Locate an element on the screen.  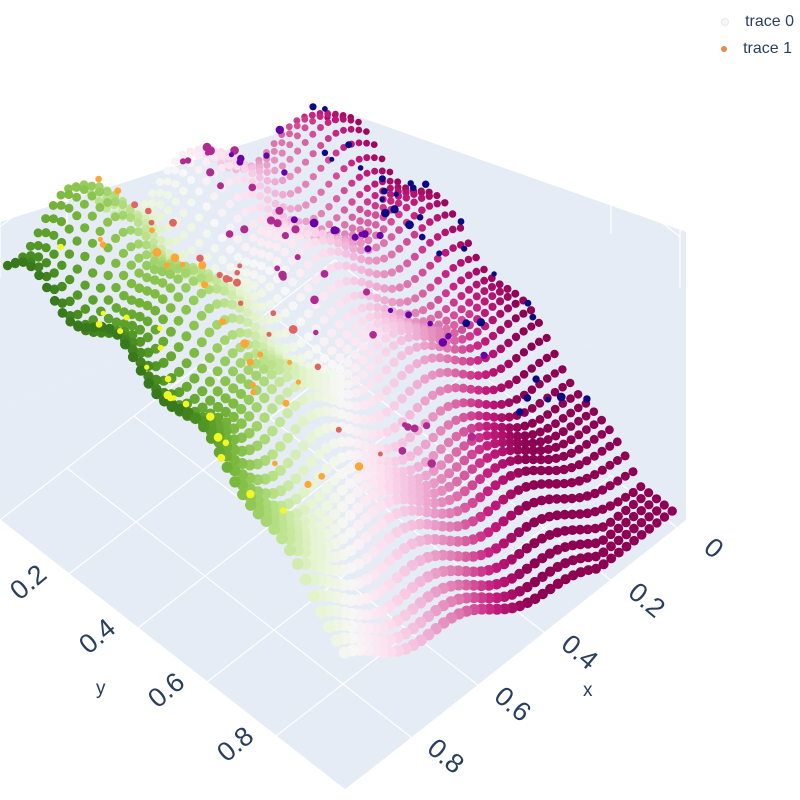
legend-item-trace-0: trace 0 is located at coordinates (757, 21).